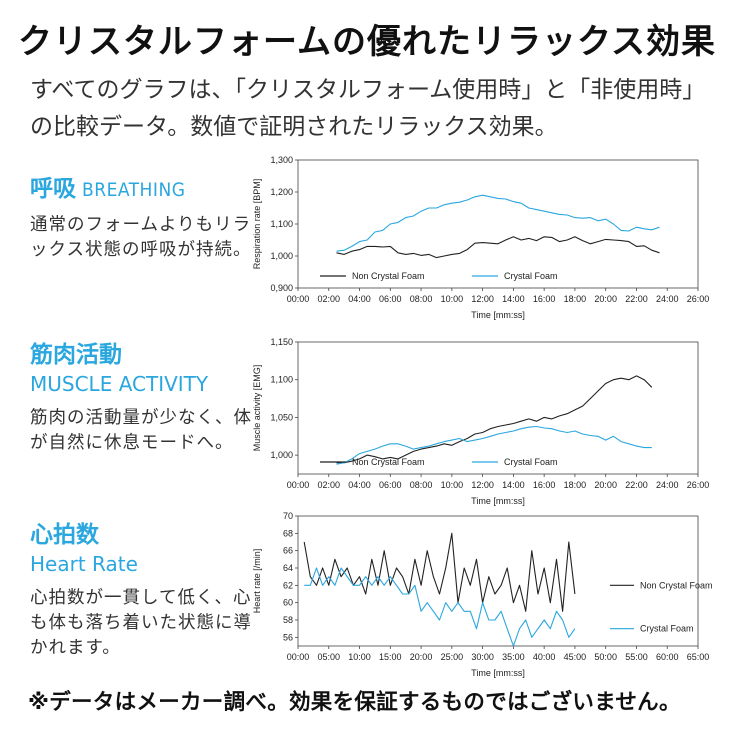 The height and width of the screenshot is (741, 740). What do you see at coordinates (288, 585) in the screenshot?
I see `y-tick-label: 62` at bounding box center [288, 585].